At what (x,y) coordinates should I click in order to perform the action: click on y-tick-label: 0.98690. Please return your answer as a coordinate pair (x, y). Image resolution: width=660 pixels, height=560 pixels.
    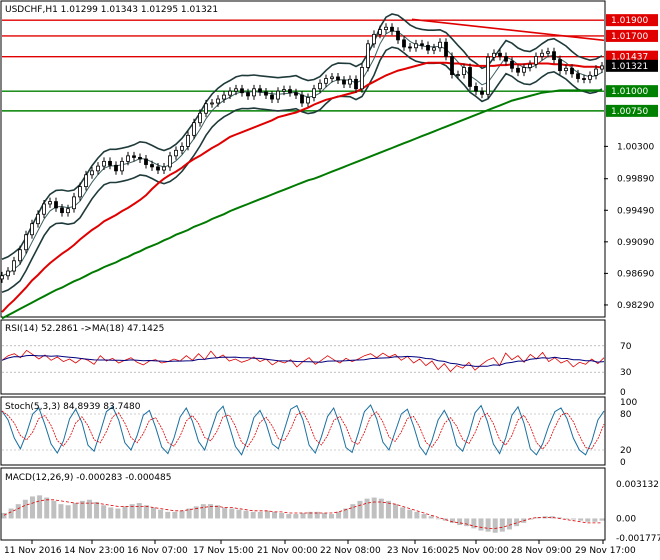
    Looking at the image, I should click on (635, 274).